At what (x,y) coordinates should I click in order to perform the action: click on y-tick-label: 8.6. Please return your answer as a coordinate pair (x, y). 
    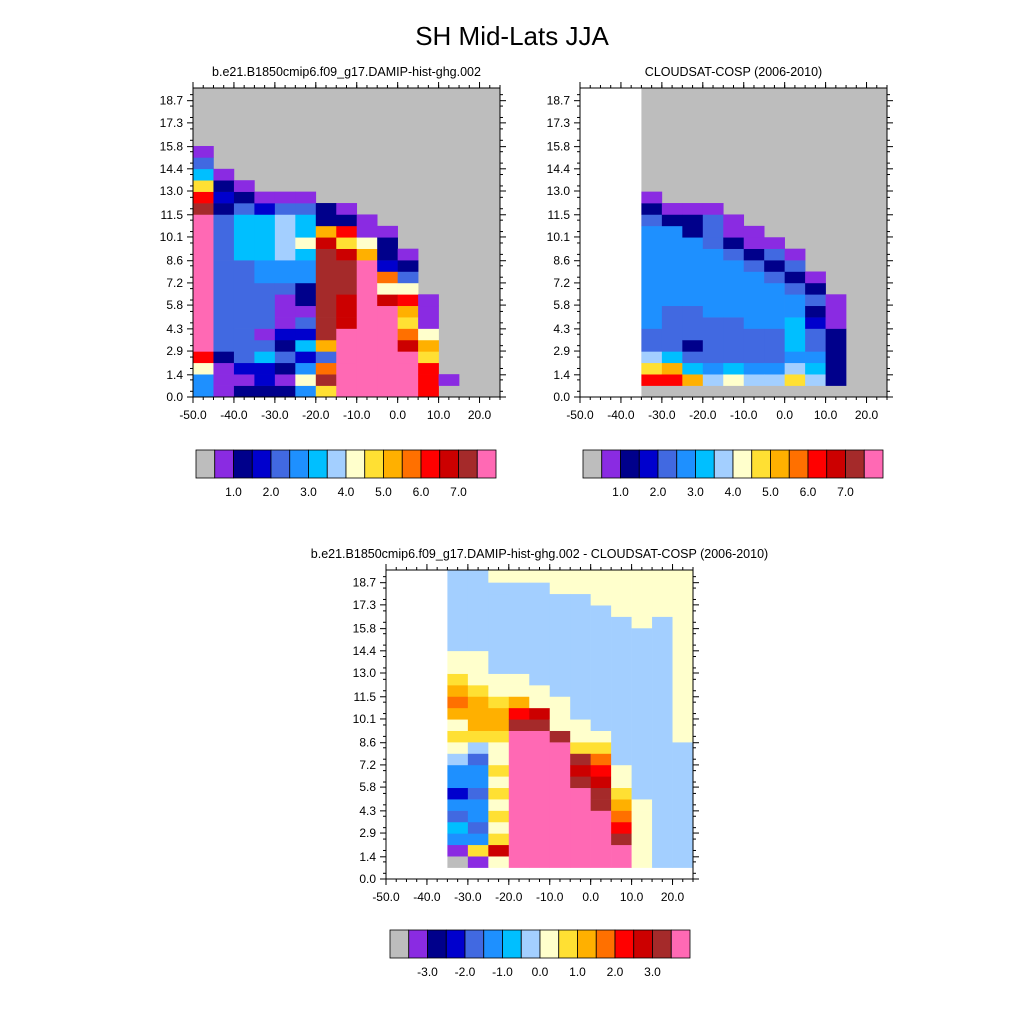
    Looking at the image, I should click on (367, 743).